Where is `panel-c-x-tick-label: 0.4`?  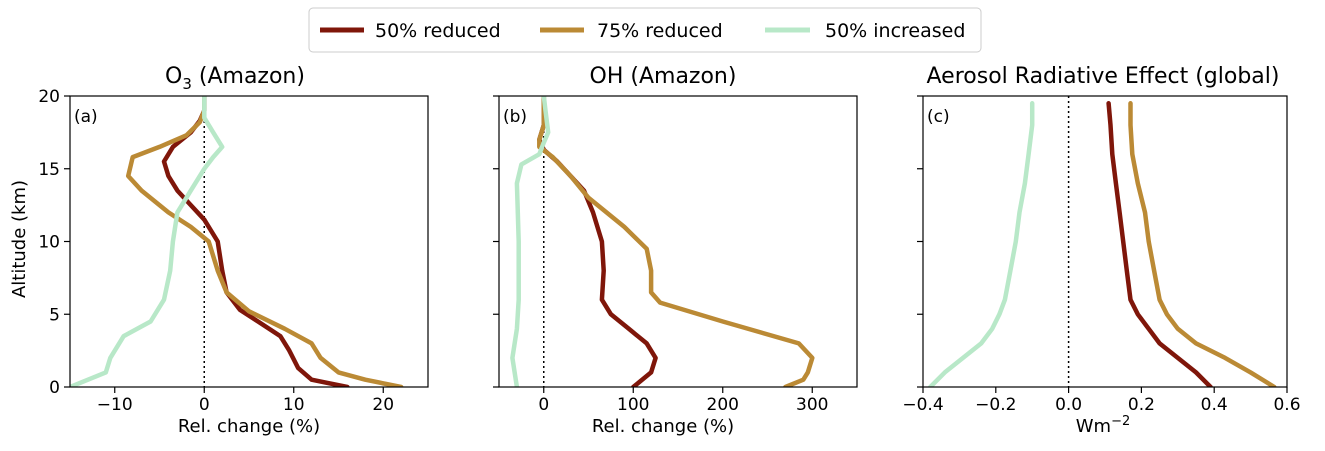 panel-c-x-tick-label: 0.4 is located at coordinates (1214, 405).